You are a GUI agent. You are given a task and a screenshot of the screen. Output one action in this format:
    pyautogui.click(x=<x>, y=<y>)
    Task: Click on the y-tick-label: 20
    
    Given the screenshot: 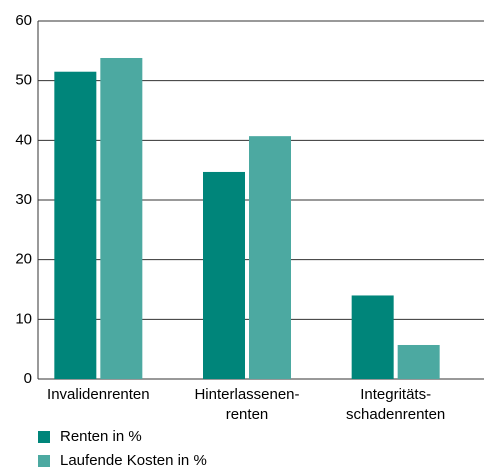 What is the action you would take?
    pyautogui.click(x=23, y=259)
    